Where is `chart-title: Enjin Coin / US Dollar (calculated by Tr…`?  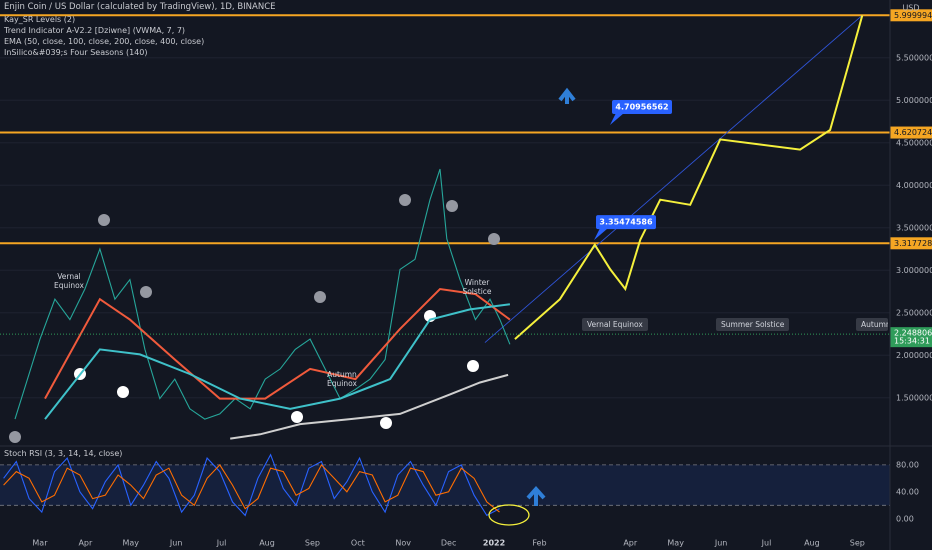
chart-title: Enjin Coin / US Dollar (calculated by Tr… is located at coordinates (140, 7).